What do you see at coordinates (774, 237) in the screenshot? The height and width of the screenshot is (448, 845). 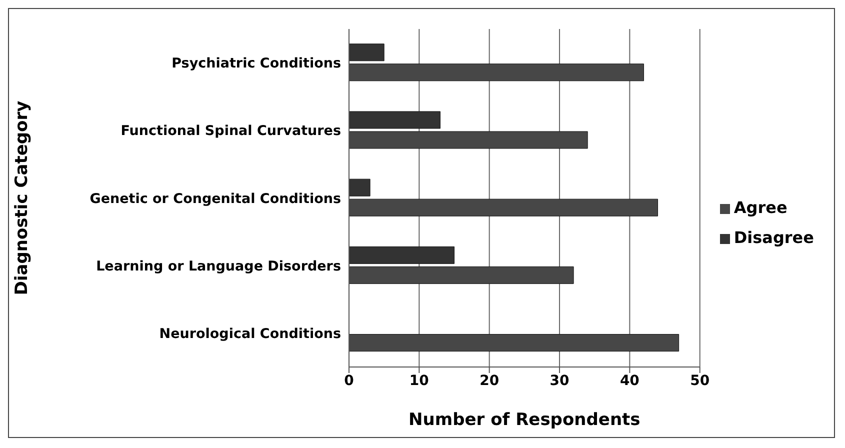 I see `legend-label: Disagree` at bounding box center [774, 237].